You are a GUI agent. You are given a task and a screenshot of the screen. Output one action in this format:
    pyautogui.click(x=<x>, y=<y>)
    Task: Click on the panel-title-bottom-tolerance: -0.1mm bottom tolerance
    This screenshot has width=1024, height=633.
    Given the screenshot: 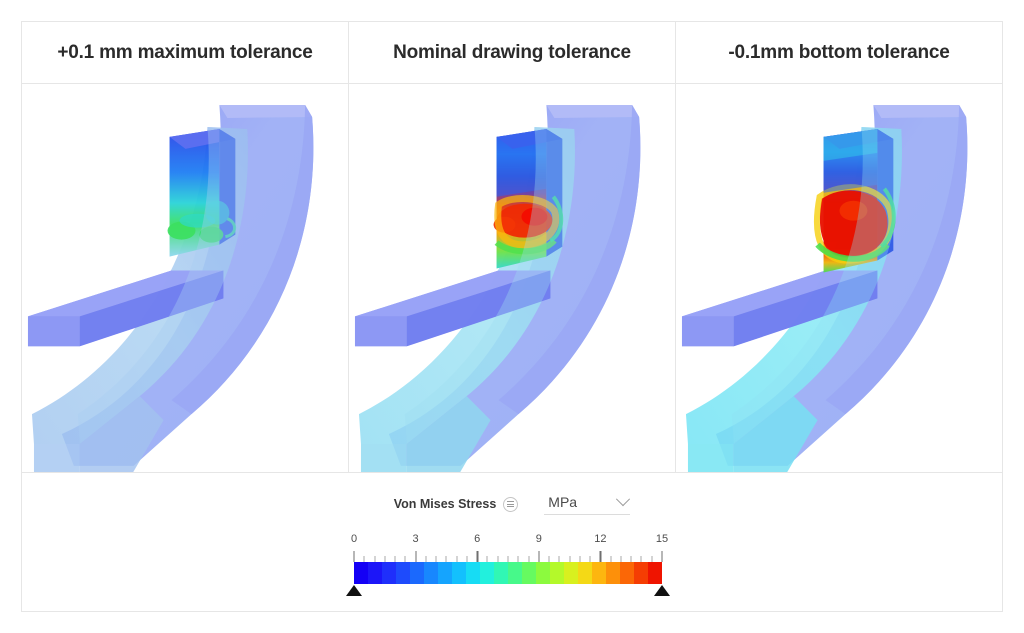 What is the action you would take?
    pyautogui.click(x=839, y=52)
    